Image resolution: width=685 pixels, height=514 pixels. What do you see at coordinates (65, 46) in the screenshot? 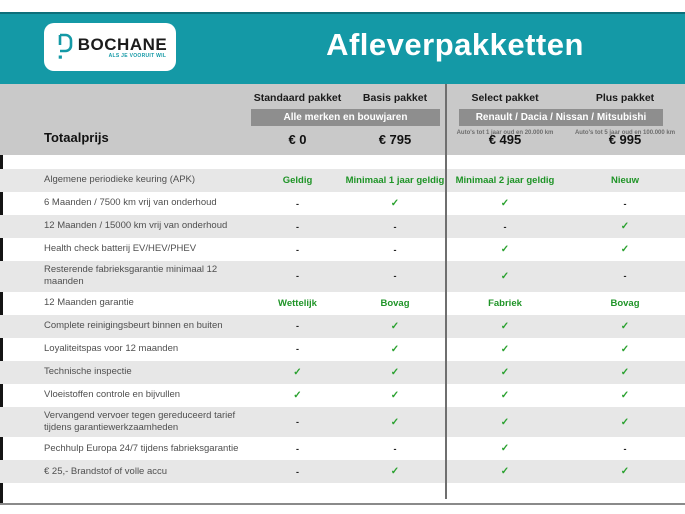
I see `bochane-logo-icon` at bounding box center [65, 46].